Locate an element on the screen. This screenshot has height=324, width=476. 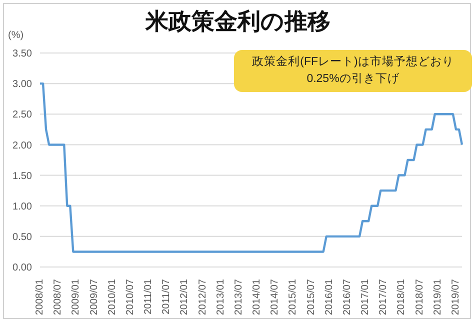
x-tick-label: 2012/07 is located at coordinates (202, 297).